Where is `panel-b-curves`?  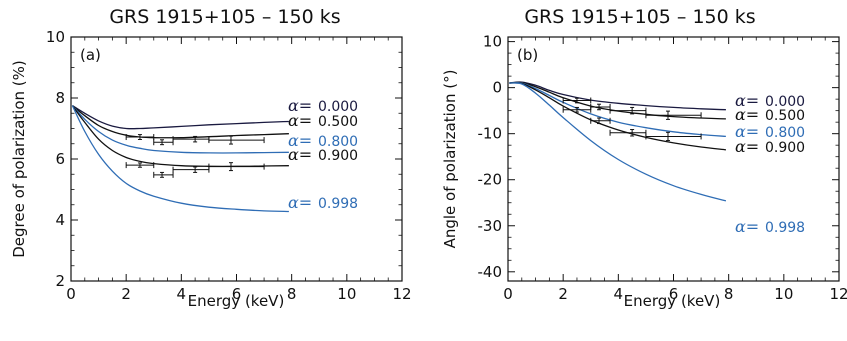
panel-b-curves is located at coordinates (618, 141).